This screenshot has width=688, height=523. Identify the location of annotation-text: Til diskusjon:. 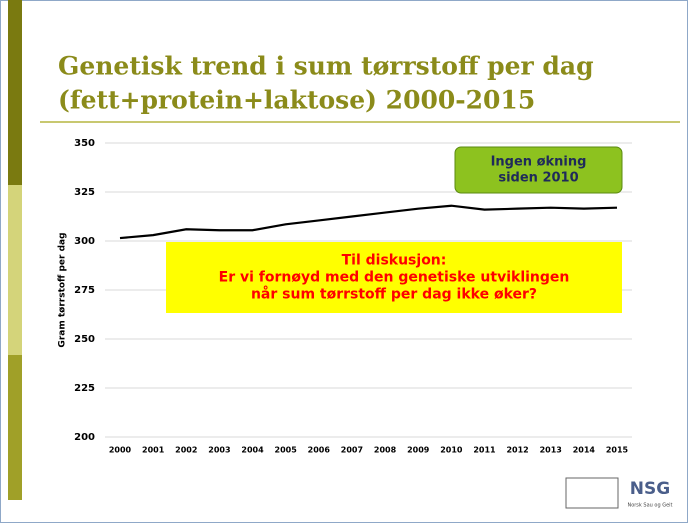
(394, 261).